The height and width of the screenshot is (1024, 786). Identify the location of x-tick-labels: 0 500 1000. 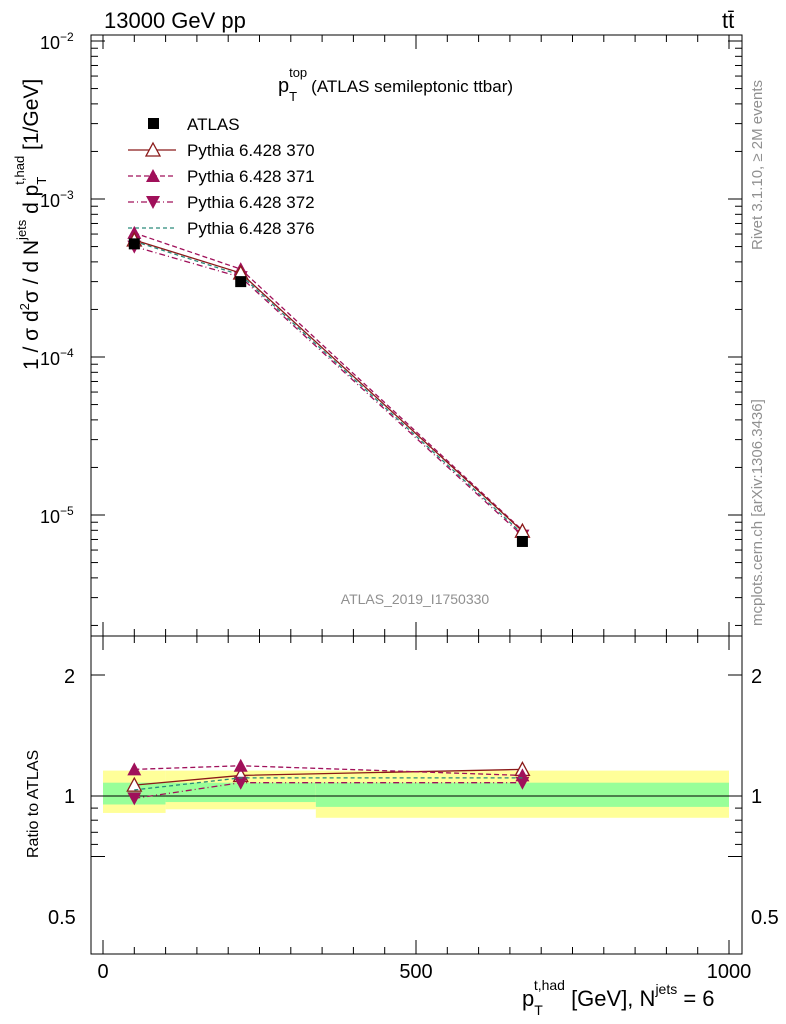
(424, 972).